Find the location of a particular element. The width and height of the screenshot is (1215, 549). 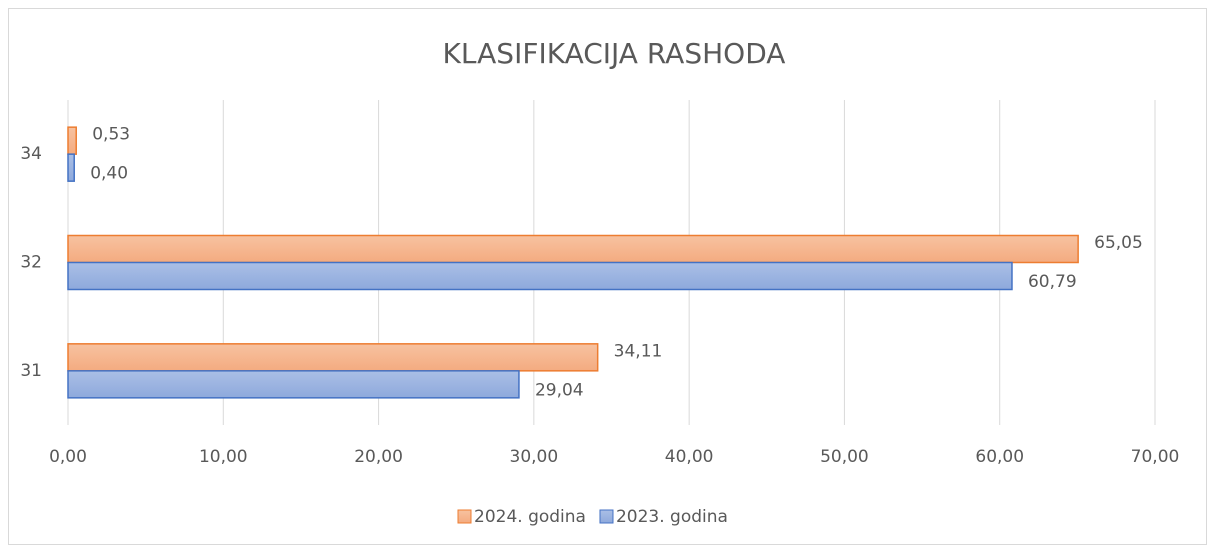

x-tick-label: 10,00 is located at coordinates (223, 457).